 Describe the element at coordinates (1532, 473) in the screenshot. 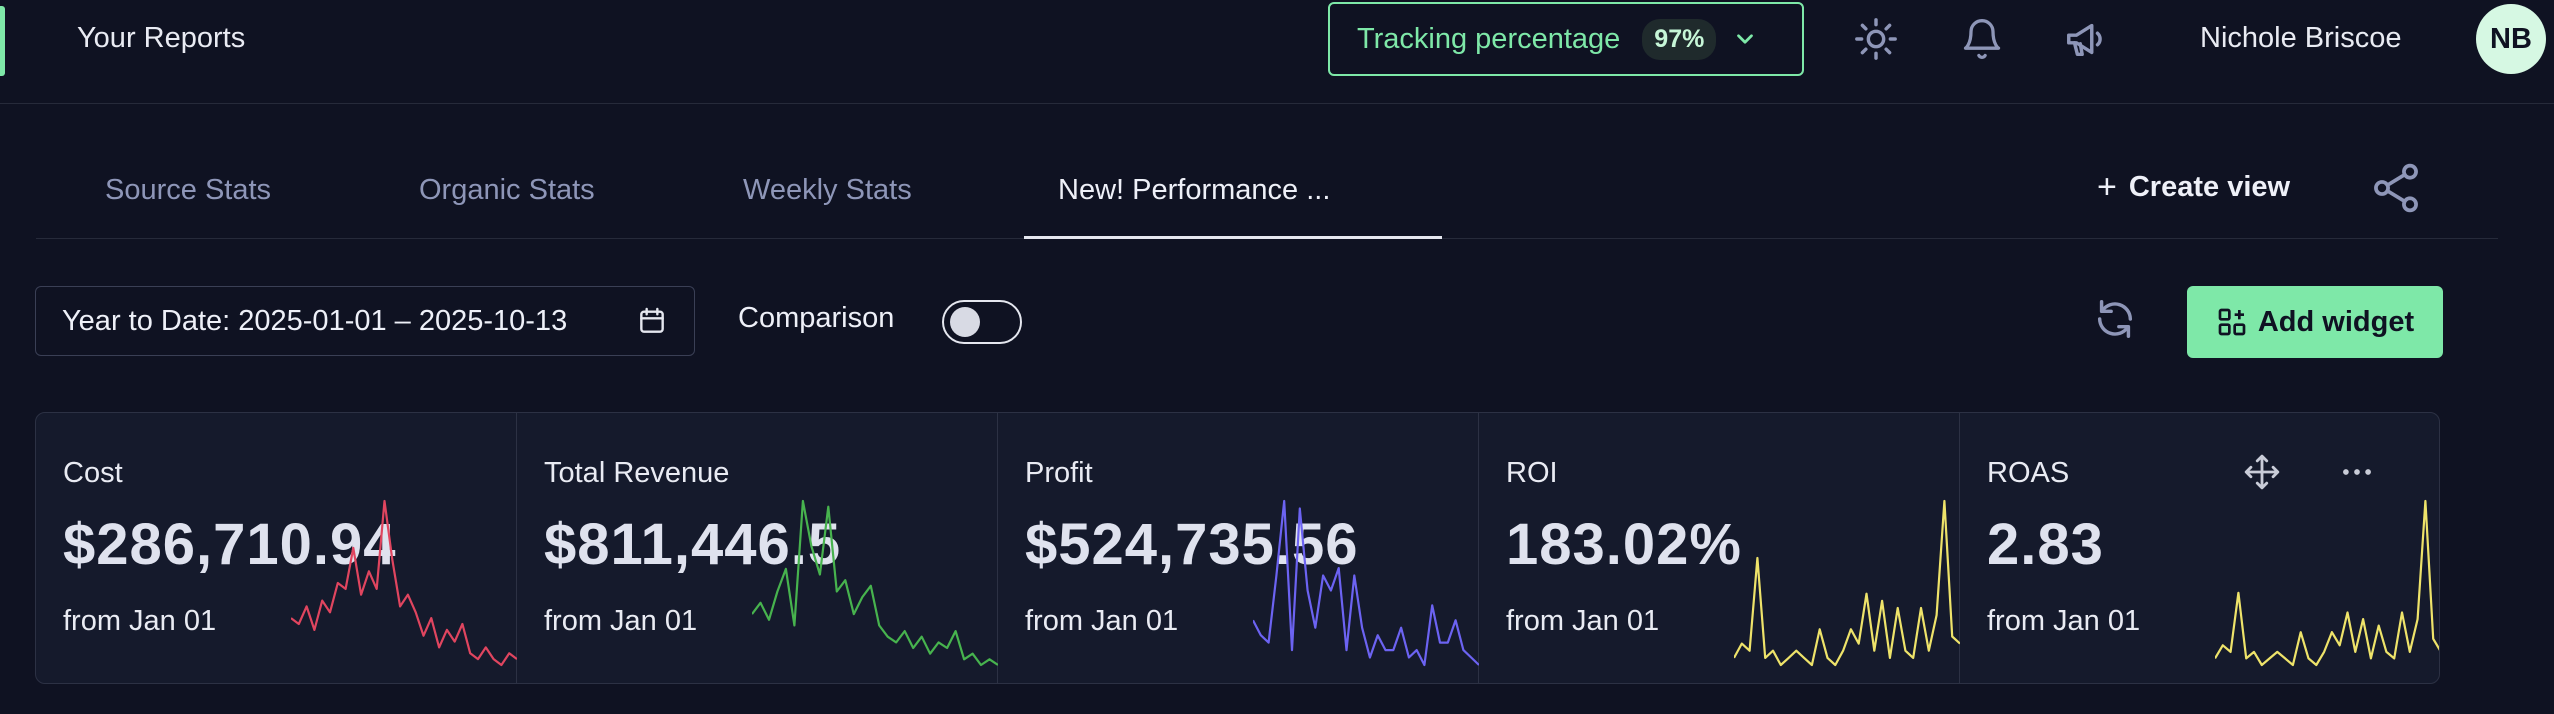

I see `metric-title: ROI` at that location.